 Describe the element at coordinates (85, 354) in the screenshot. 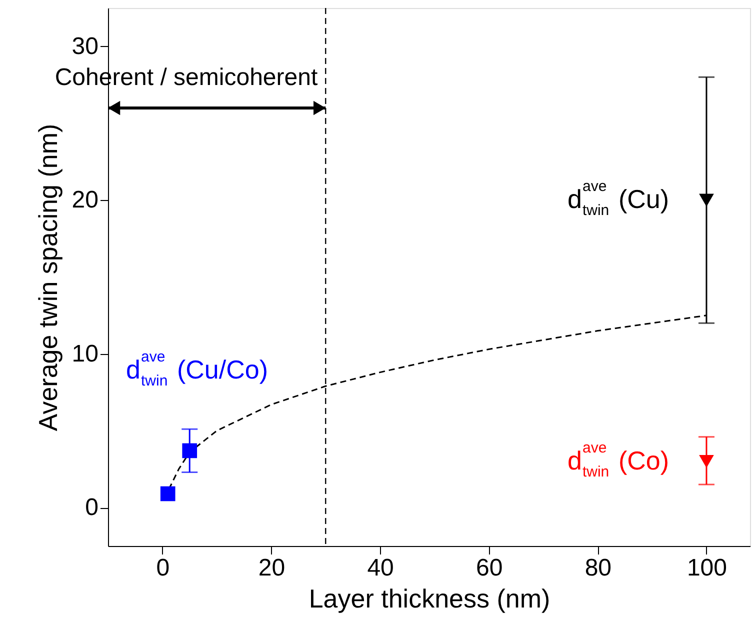

I see `y-tick-label: 10` at that location.